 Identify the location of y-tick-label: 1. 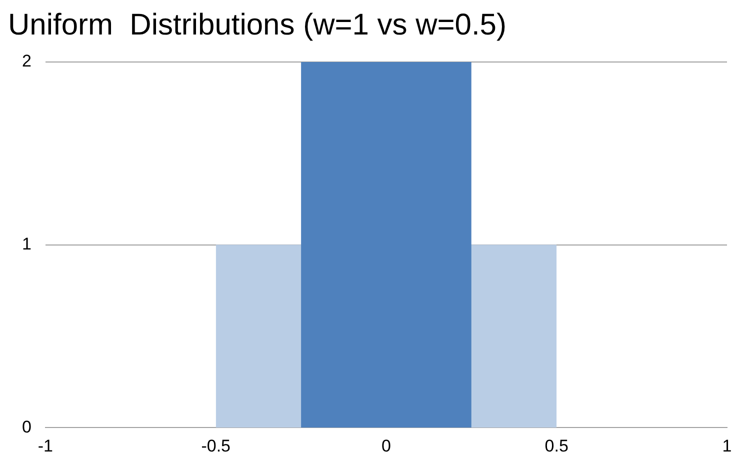
(27, 244).